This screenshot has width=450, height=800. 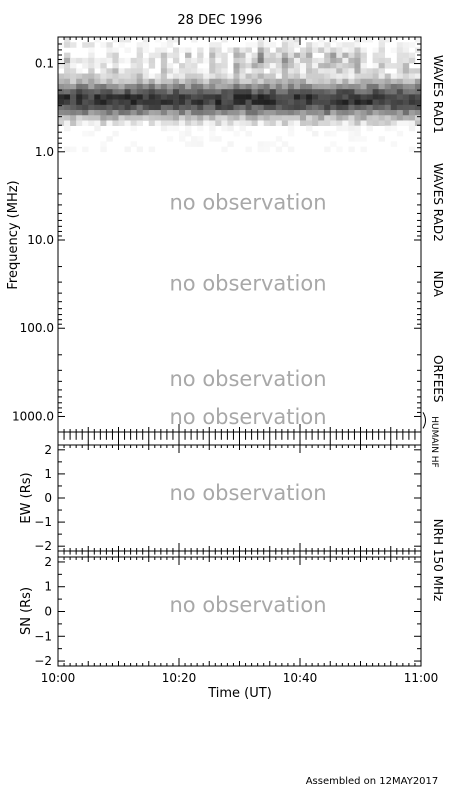 What do you see at coordinates (372, 781) in the screenshot?
I see `assembled-footer: Assembled on 12MAY2017` at bounding box center [372, 781].